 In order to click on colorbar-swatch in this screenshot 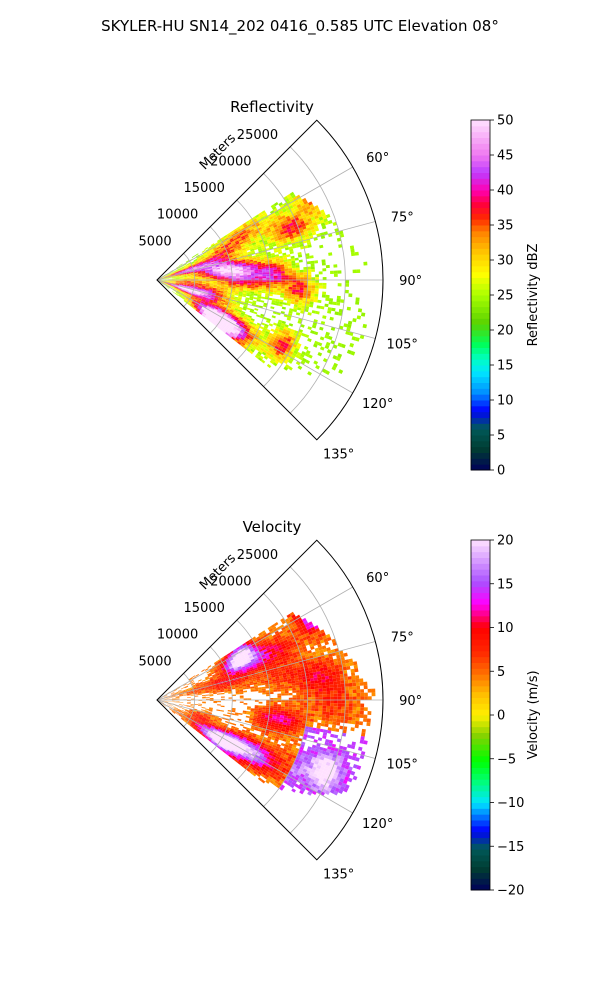, I will do `click(480, 216)`.